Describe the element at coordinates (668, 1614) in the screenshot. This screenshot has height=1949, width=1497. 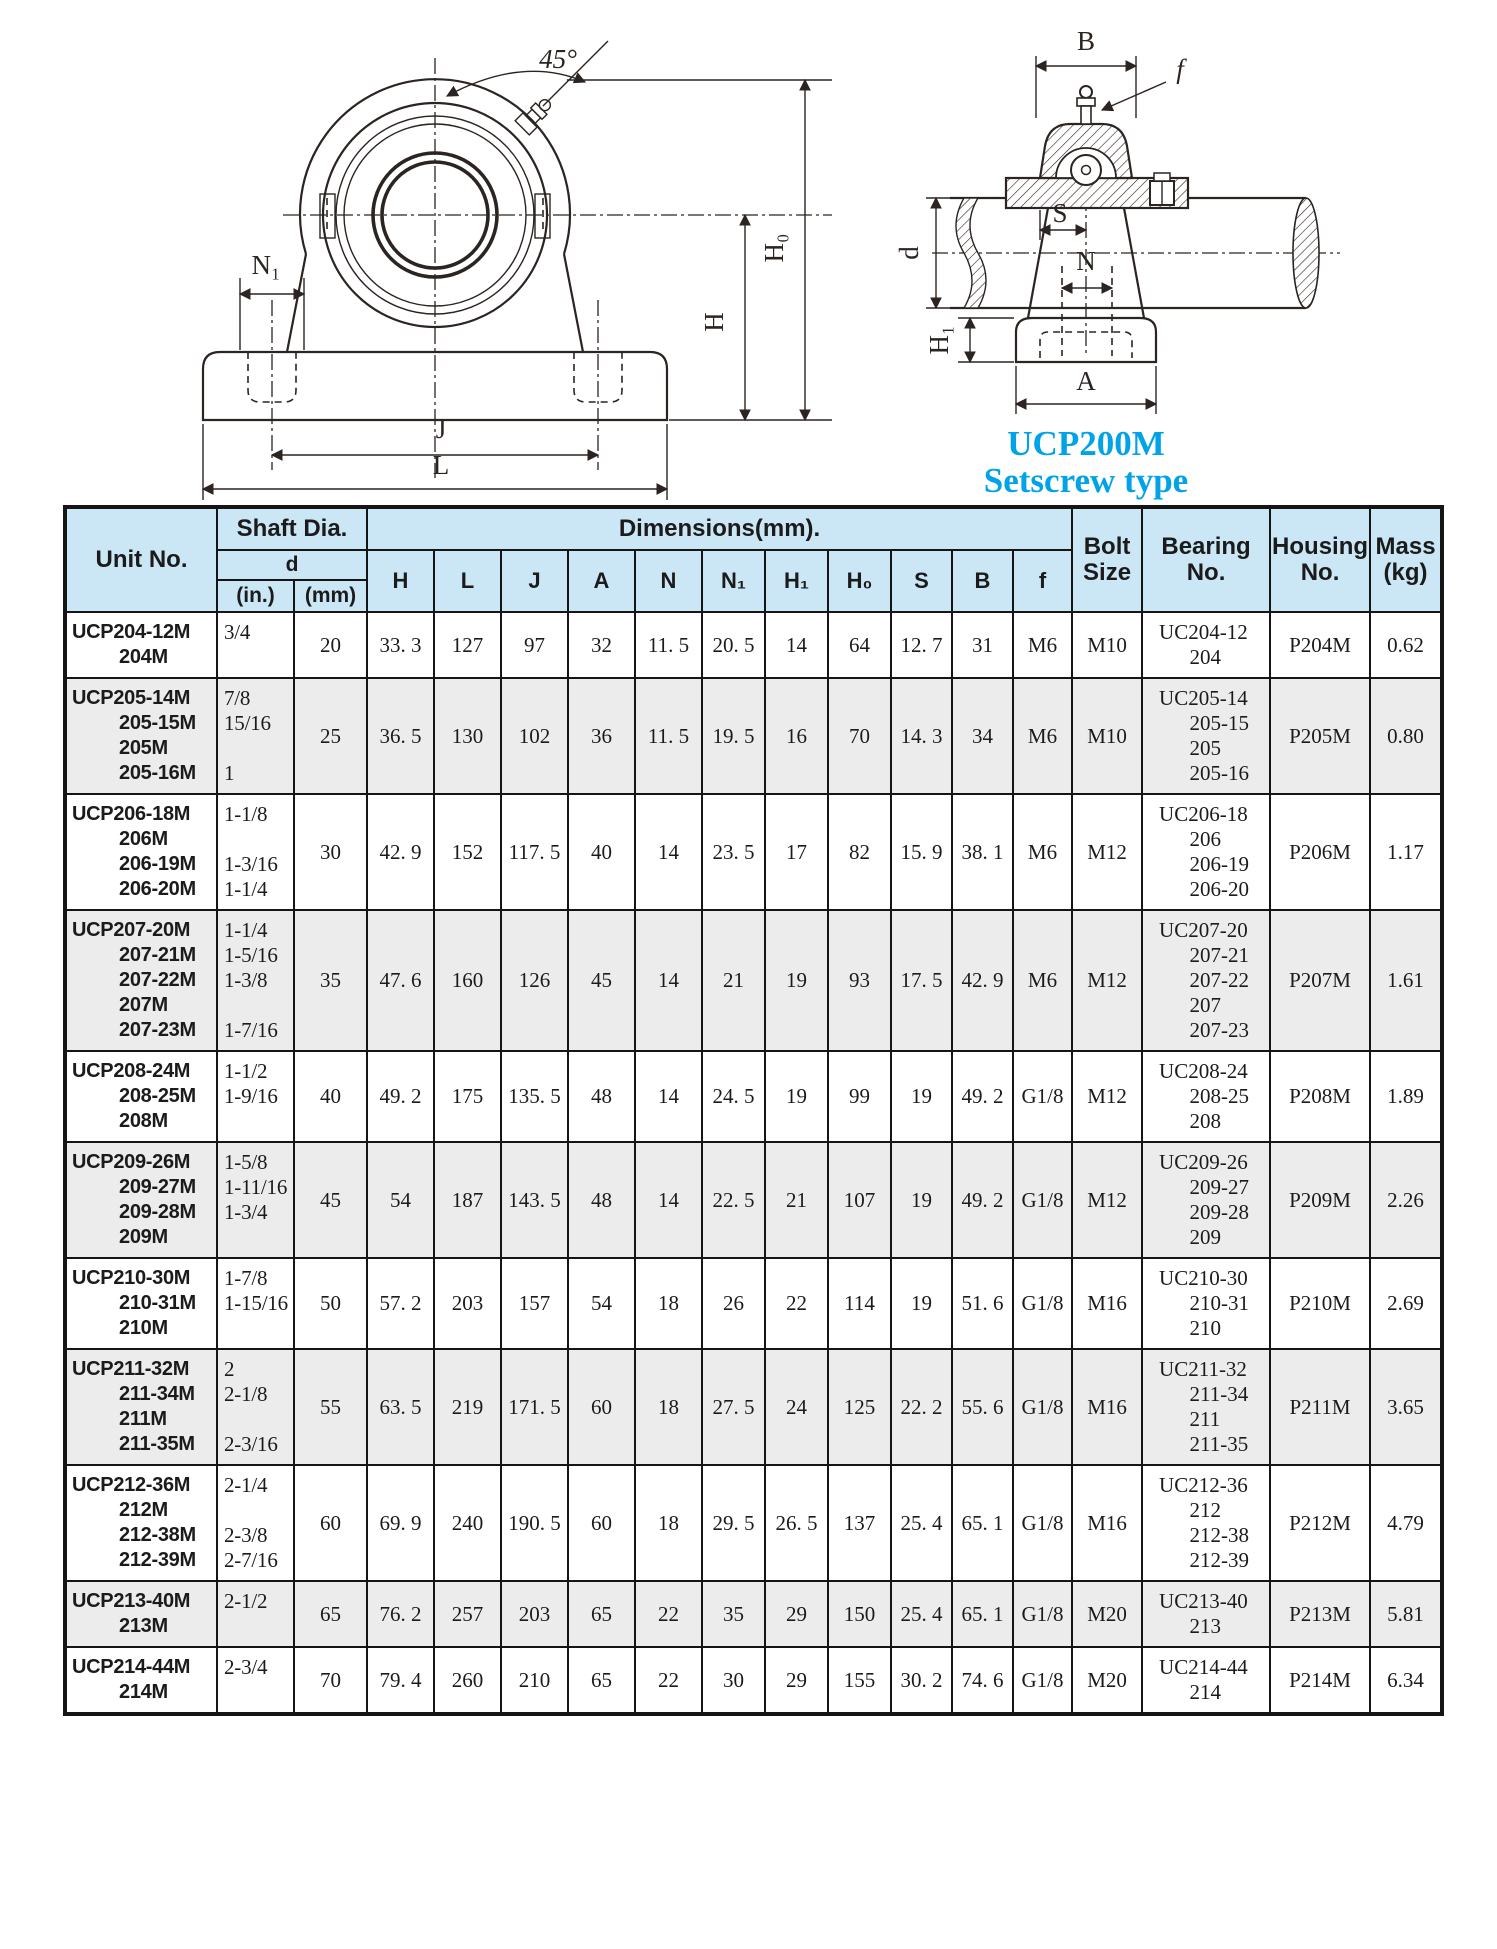
I see `cell-dim-n: 22` at that location.